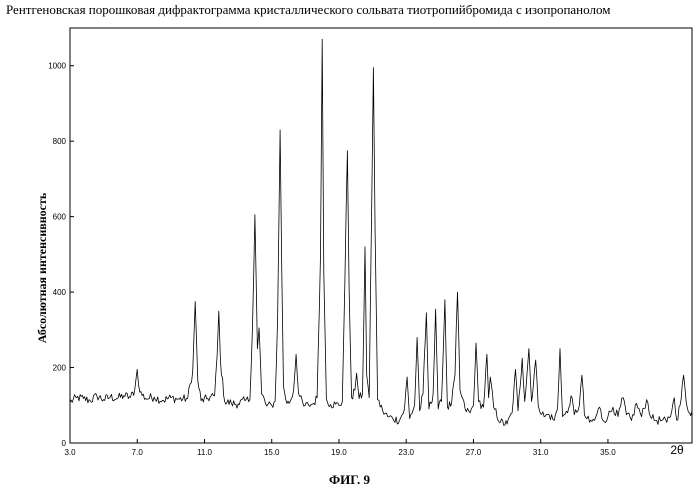 The width and height of the screenshot is (699, 490). Describe the element at coordinates (608, 452) in the screenshot. I see `x-tick-label: 35.0` at that location.